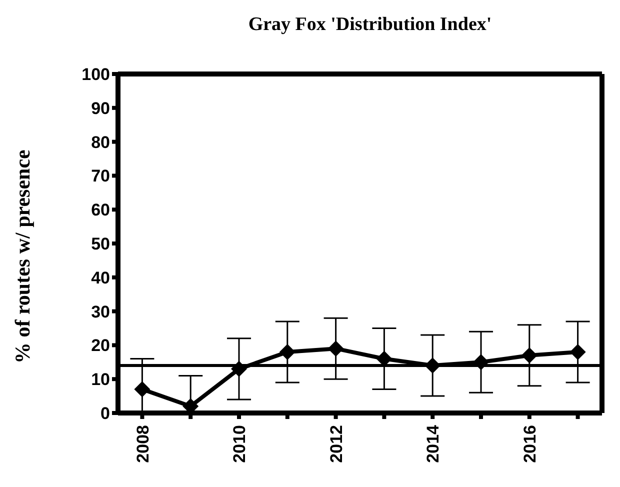 The height and width of the screenshot is (487, 620). I want to click on x-tick-label: 2012, so click(336, 444).